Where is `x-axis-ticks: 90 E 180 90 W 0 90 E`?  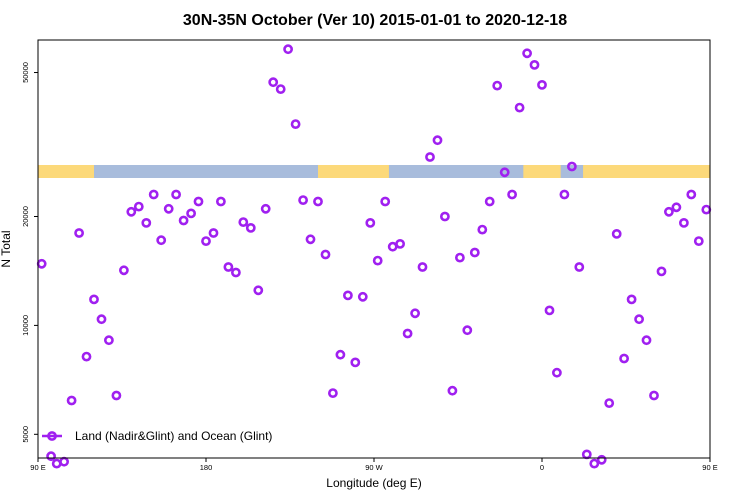
x-axis-ticks: 90 E 180 90 W 0 90 E is located at coordinates (374, 465).